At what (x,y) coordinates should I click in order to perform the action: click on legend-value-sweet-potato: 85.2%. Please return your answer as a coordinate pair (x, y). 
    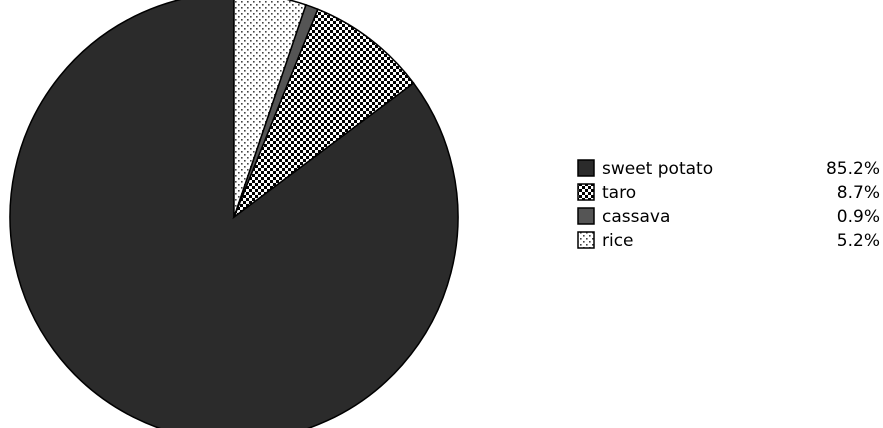
    Looking at the image, I should click on (853, 169).